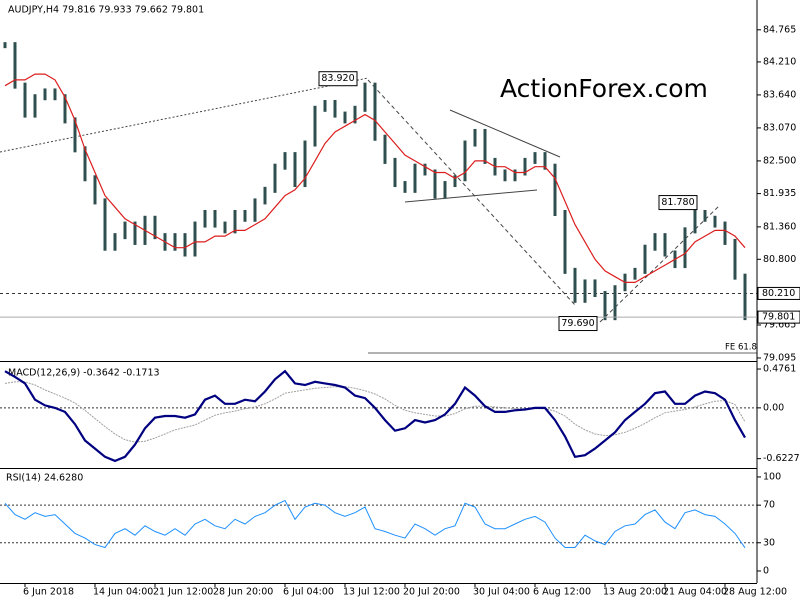 Image resolution: width=800 pixels, height=600 pixels. Describe the element at coordinates (604, 88) in the screenshot. I see `watermark: ActionForex.com` at that location.